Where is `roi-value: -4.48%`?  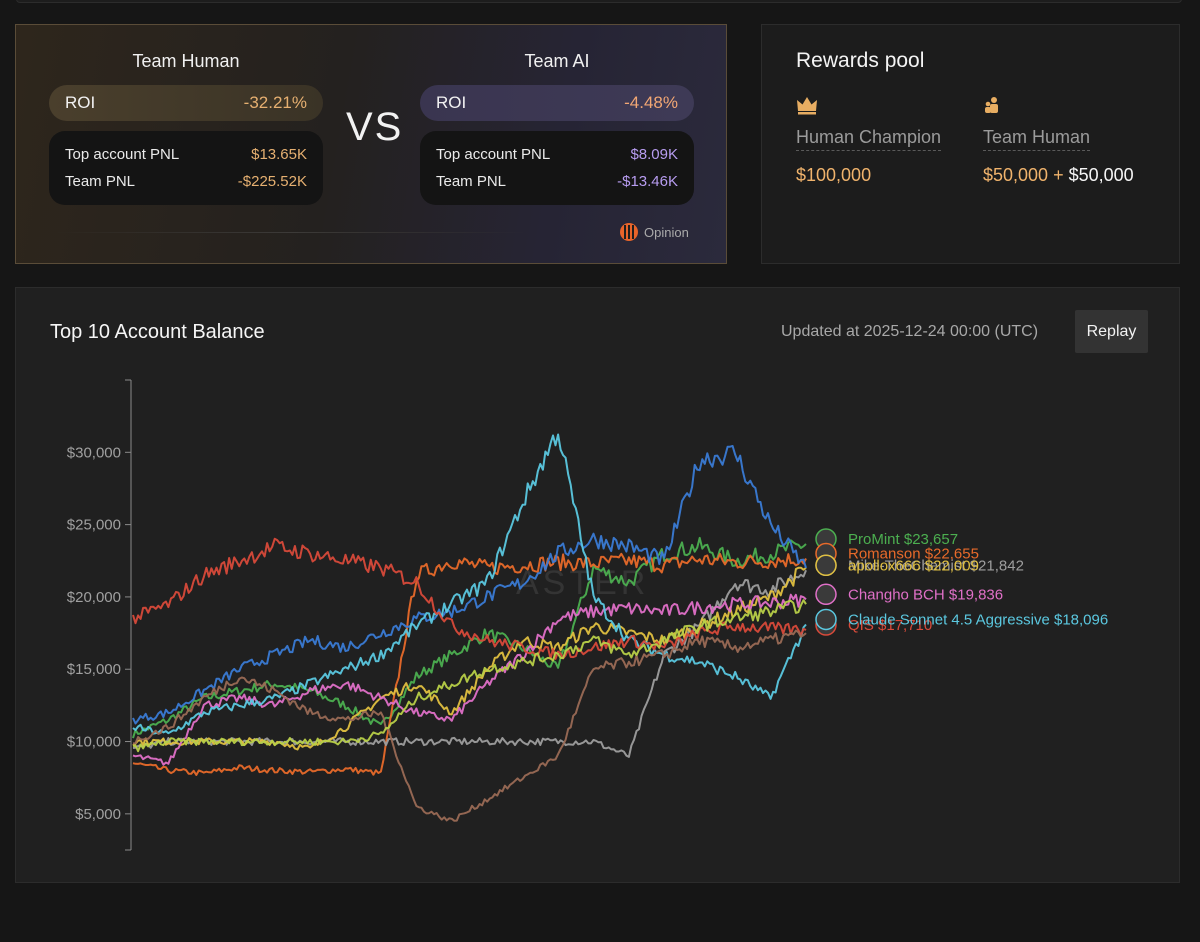 roi-value: -4.48% is located at coordinates (651, 102).